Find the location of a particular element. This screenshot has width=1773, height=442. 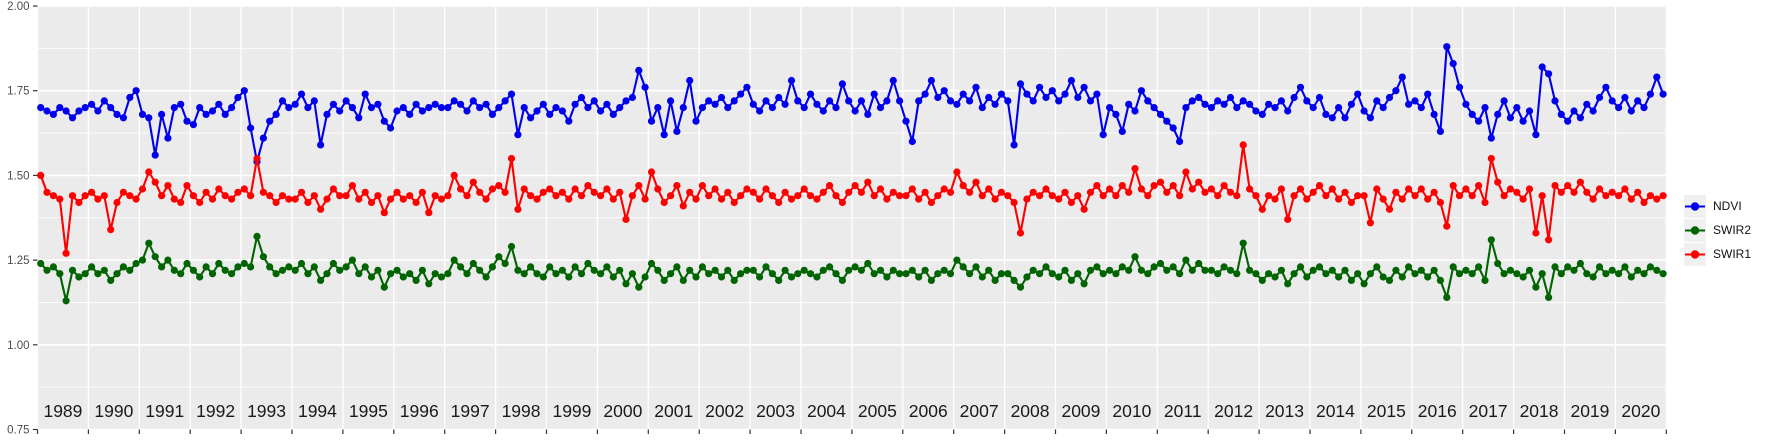

x-tick-label: 2004 is located at coordinates (826, 411).